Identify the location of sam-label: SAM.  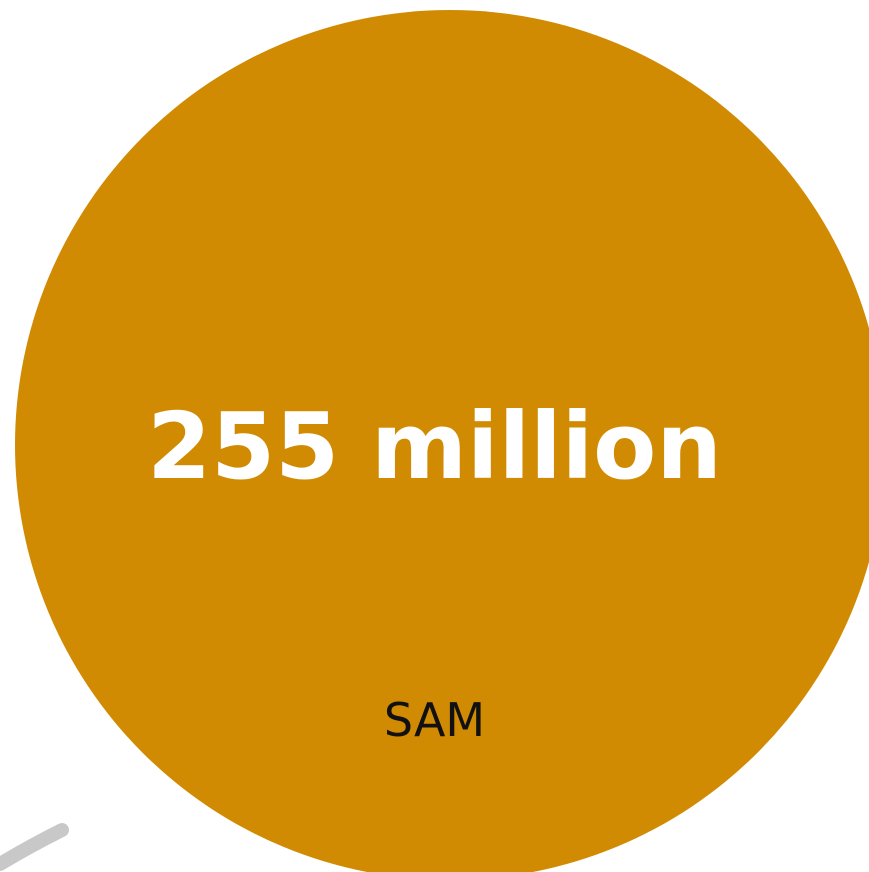
(434, 720).